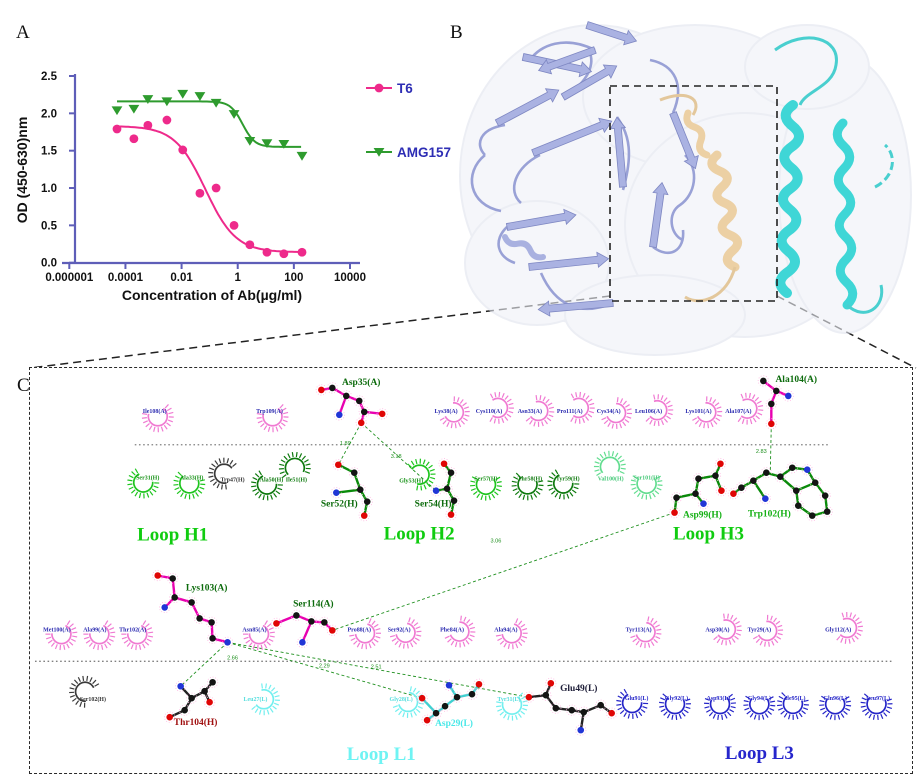 The width and height of the screenshot is (920, 782). What do you see at coordinates (759, 489) in the screenshot?
I see `bond` at bounding box center [759, 489].